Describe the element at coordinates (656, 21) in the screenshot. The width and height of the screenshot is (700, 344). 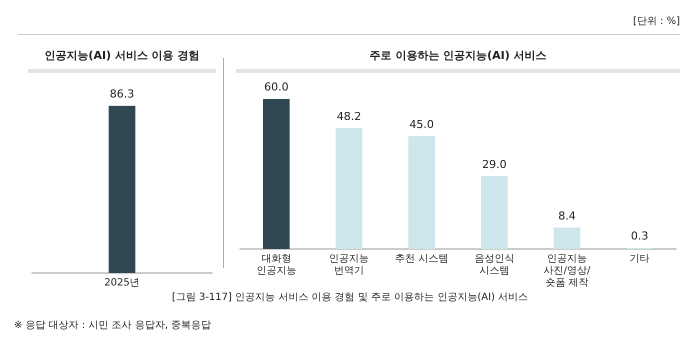
I see `text: [단위 : %]` at that location.